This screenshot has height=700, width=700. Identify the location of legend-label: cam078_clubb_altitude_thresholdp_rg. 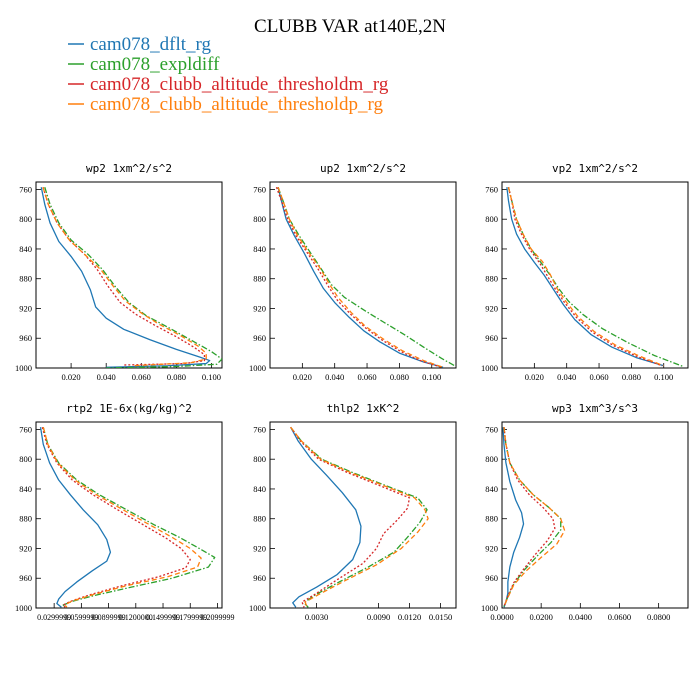
(237, 104).